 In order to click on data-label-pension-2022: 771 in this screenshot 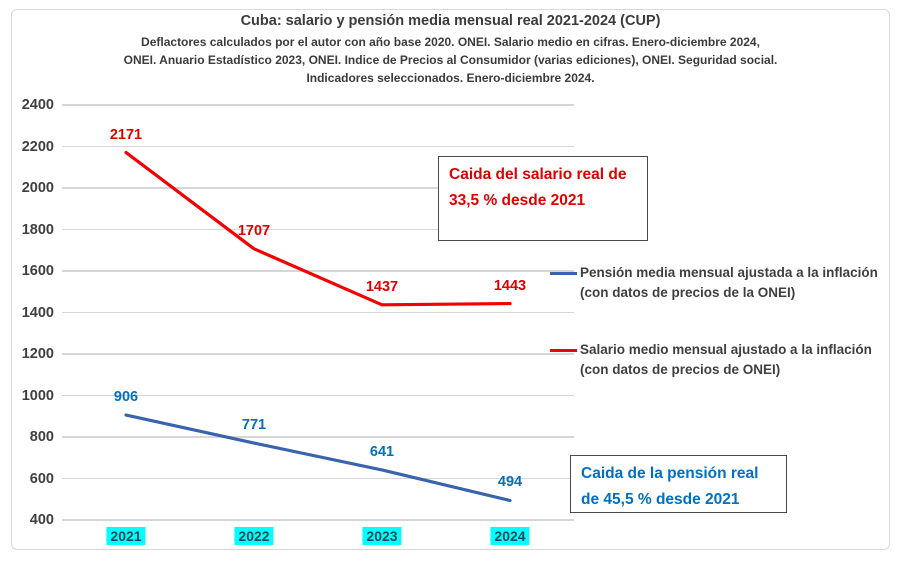, I will do `click(254, 425)`.